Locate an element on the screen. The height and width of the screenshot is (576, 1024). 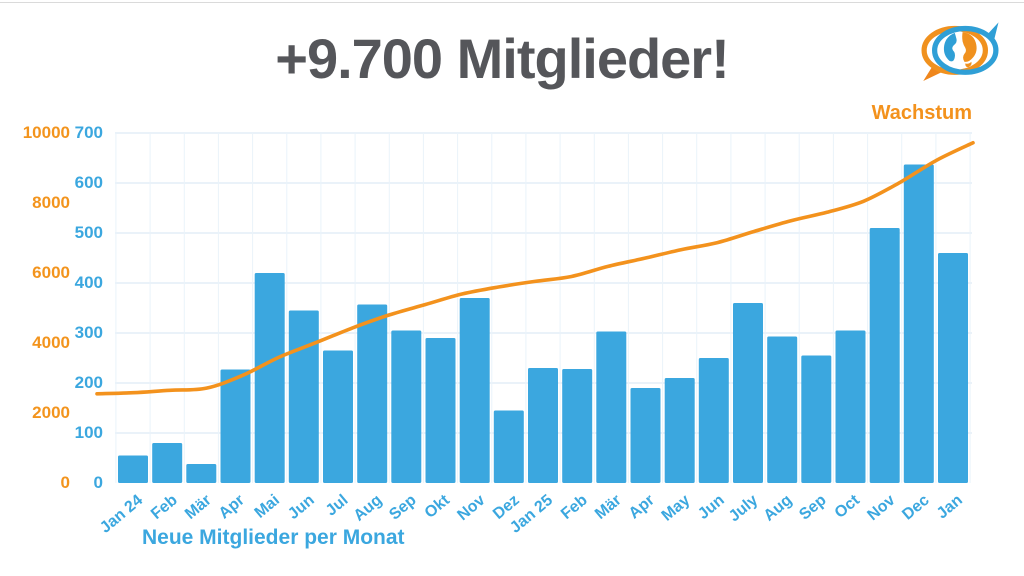
globe-icon is located at coordinates (960, 50).